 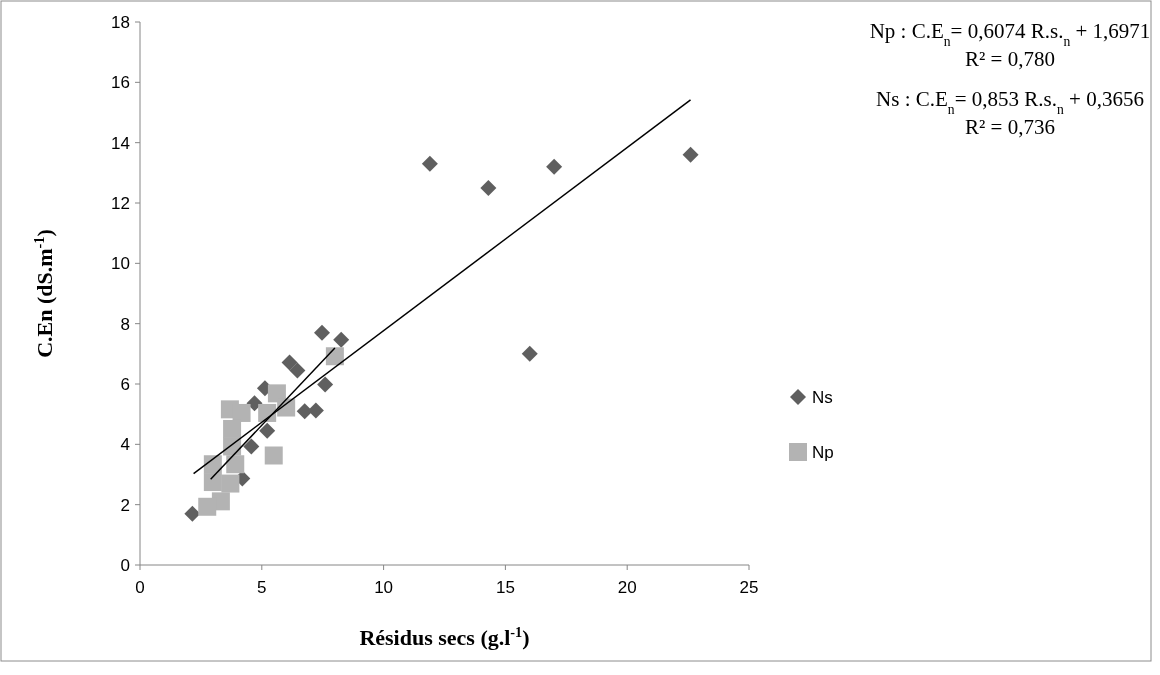 What do you see at coordinates (444, 637) in the screenshot?
I see `x-axis-title: Résidus secs (g.l$^{-1}$)` at bounding box center [444, 637].